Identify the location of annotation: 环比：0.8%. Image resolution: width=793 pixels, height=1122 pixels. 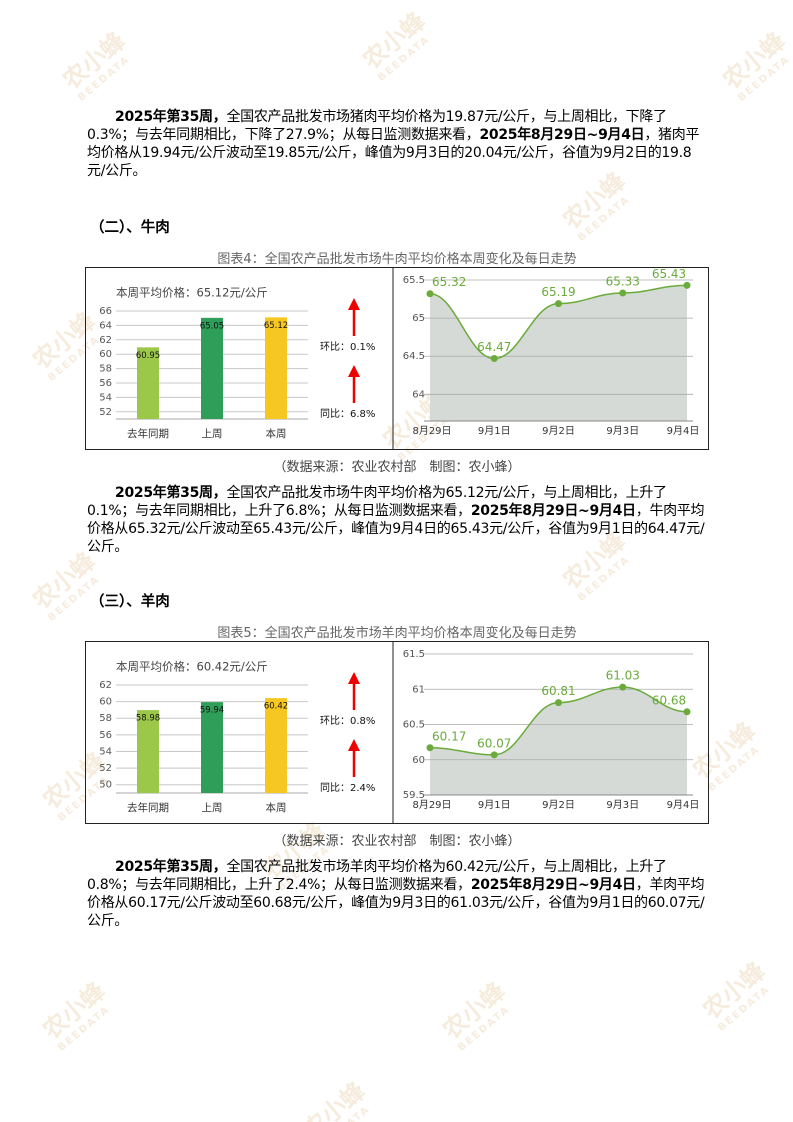
(347, 721).